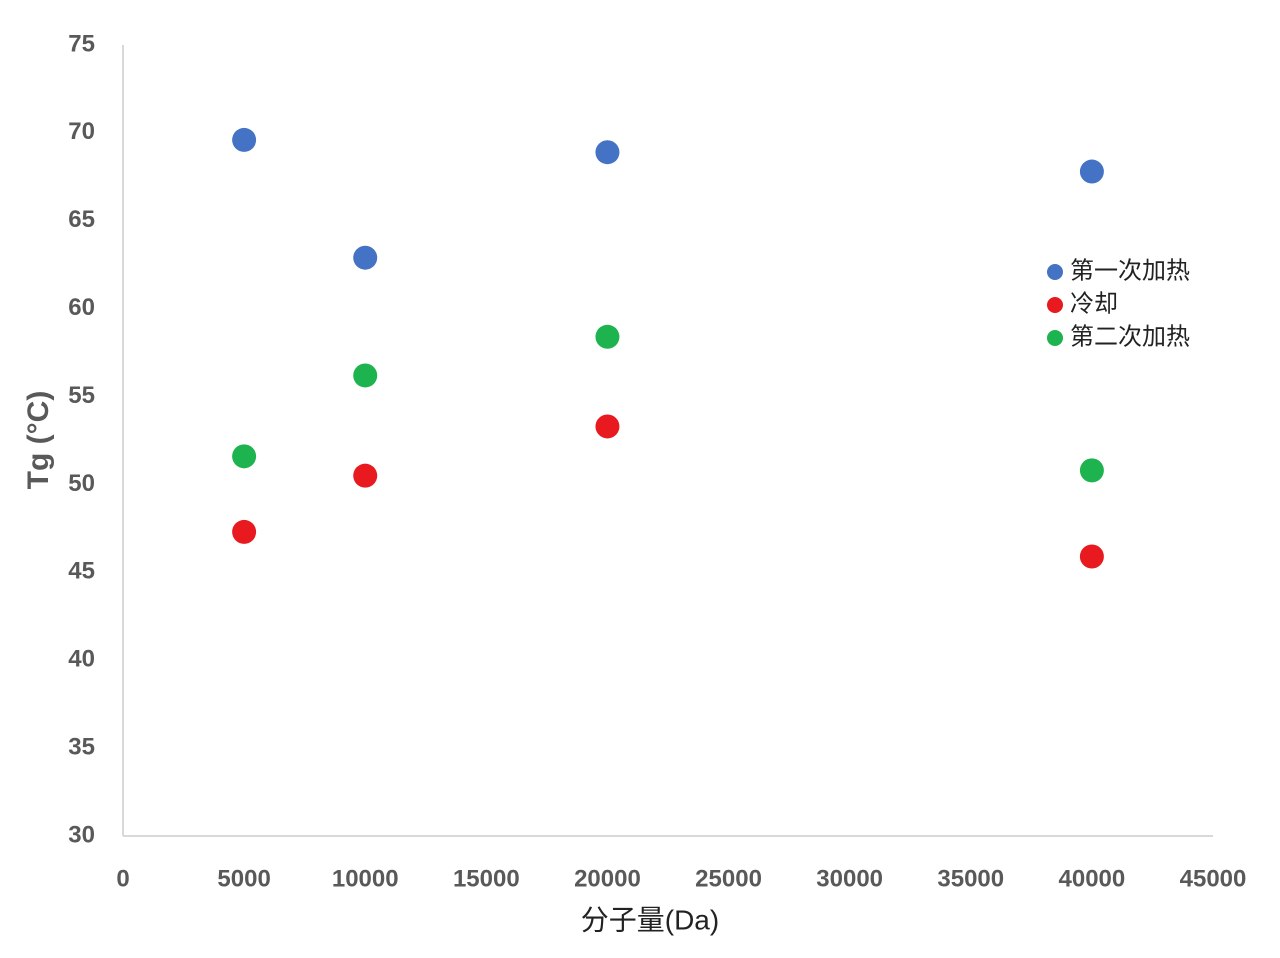 The image size is (1280, 958). What do you see at coordinates (486, 878) in the screenshot?
I see `x-tick-label: 15000` at bounding box center [486, 878].